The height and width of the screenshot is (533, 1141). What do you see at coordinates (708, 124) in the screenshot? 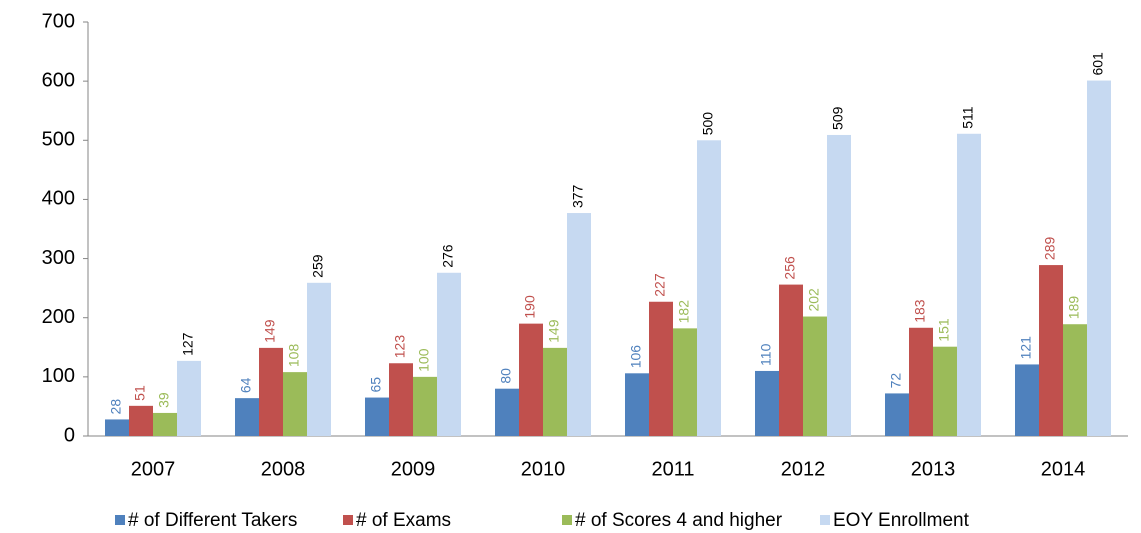
I see `data-label: 500` at bounding box center [708, 124].